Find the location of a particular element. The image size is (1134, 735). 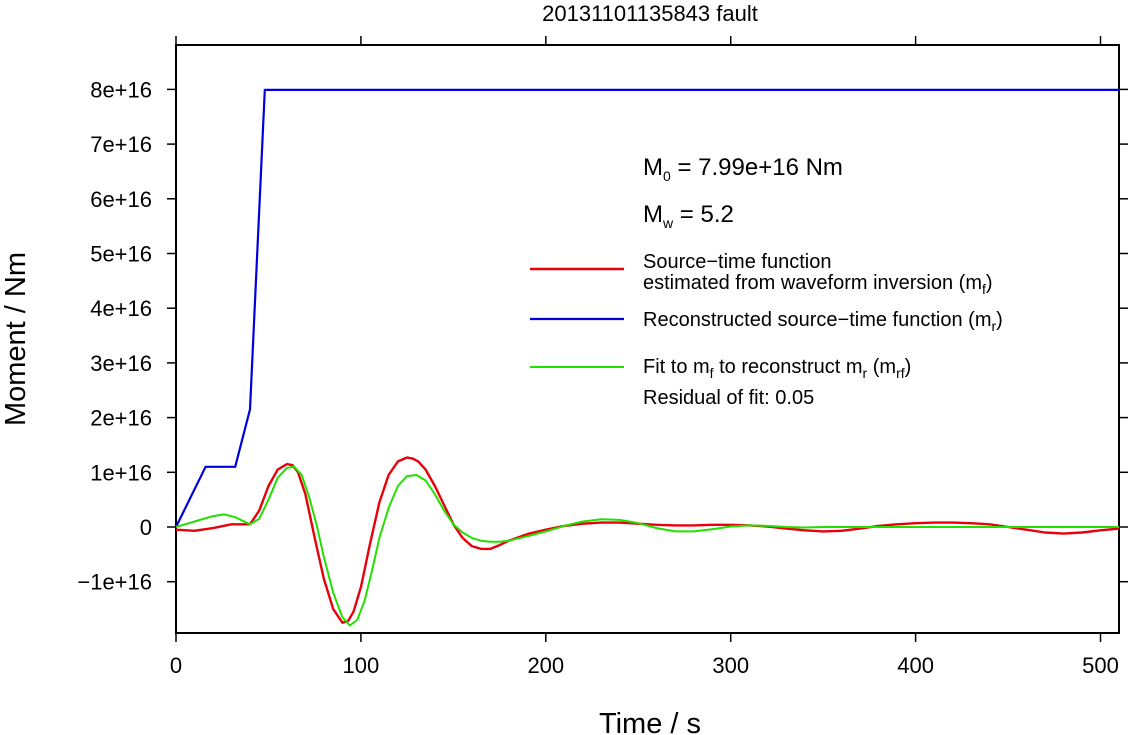

legend-label-fit: Fit to mf to reconstruct mr (mrf) is located at coordinates (777, 368).